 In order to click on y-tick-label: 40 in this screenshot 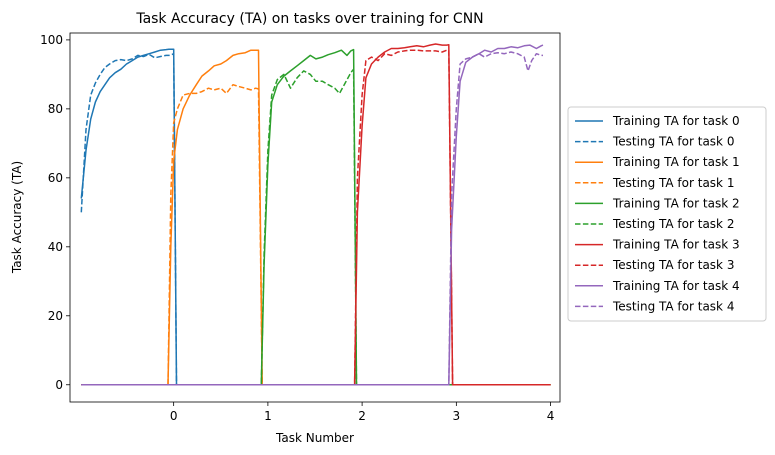, I will do `click(55, 247)`.